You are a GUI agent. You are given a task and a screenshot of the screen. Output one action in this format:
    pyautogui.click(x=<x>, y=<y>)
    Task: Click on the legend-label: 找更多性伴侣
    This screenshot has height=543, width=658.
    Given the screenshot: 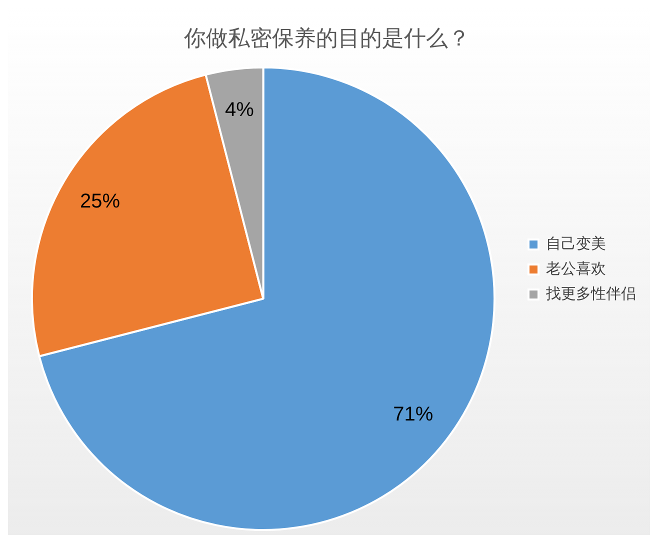 What is the action you would take?
    pyautogui.click(x=590, y=294)
    